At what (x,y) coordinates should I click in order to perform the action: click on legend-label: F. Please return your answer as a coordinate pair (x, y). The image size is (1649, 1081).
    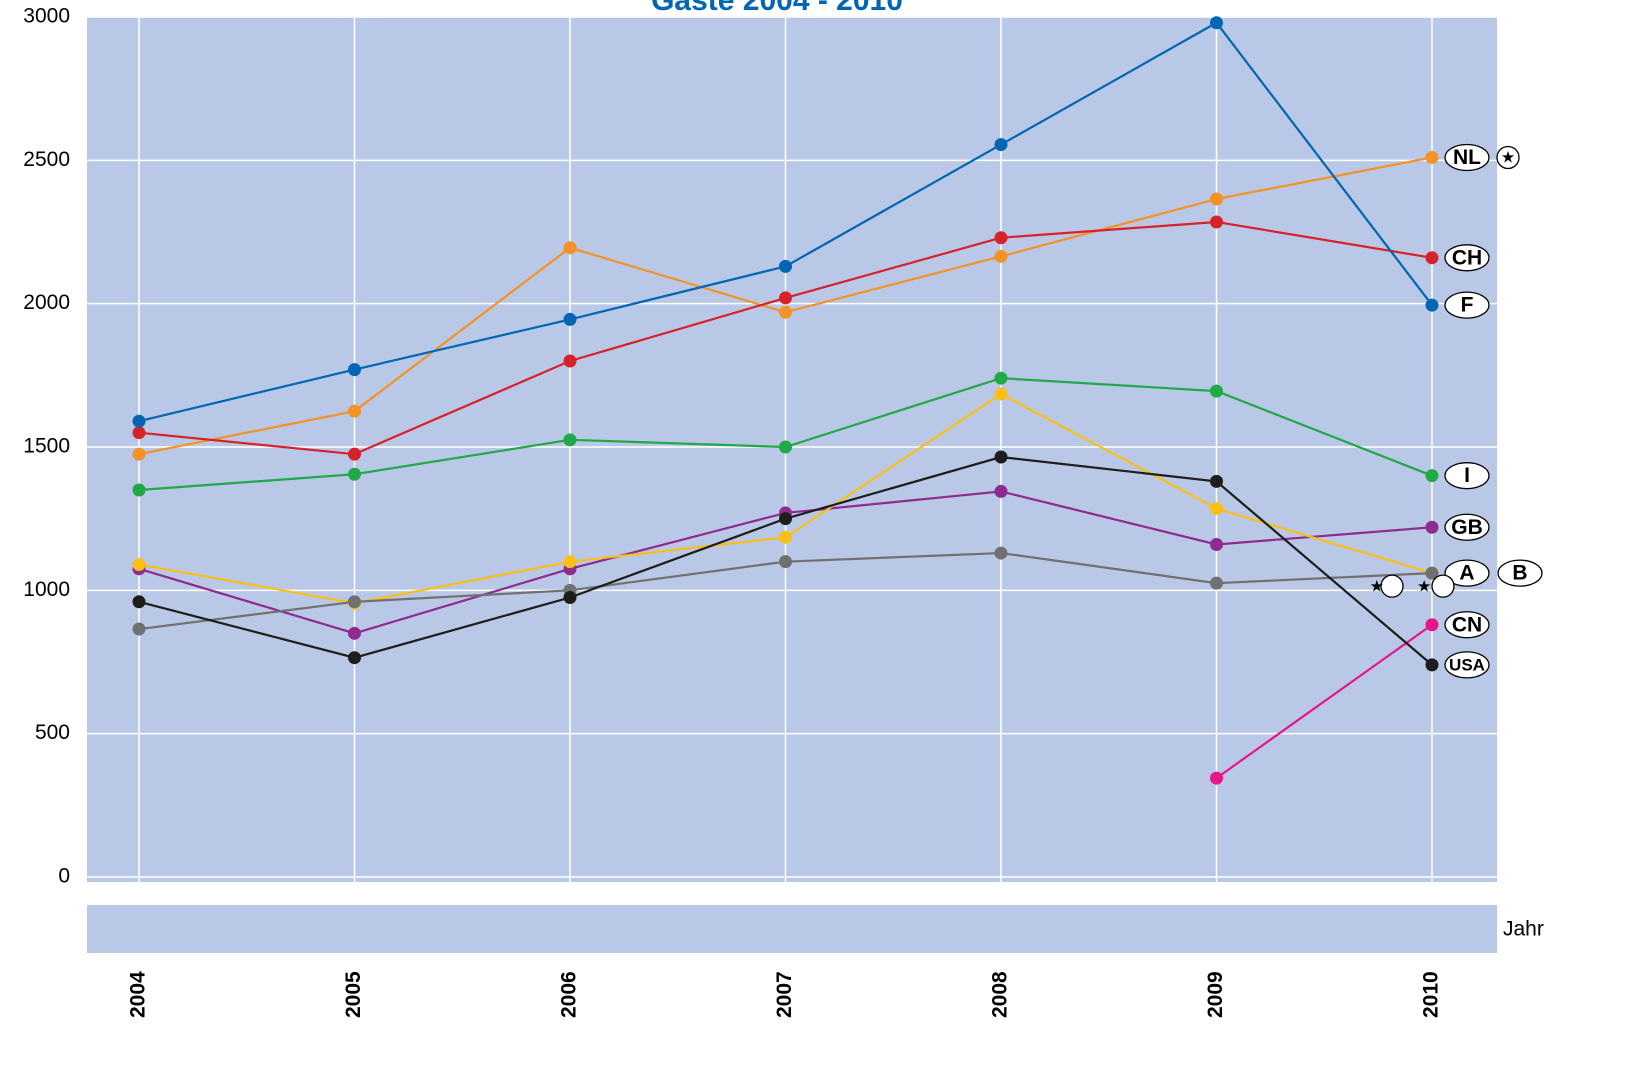
    Looking at the image, I should click on (1467, 305).